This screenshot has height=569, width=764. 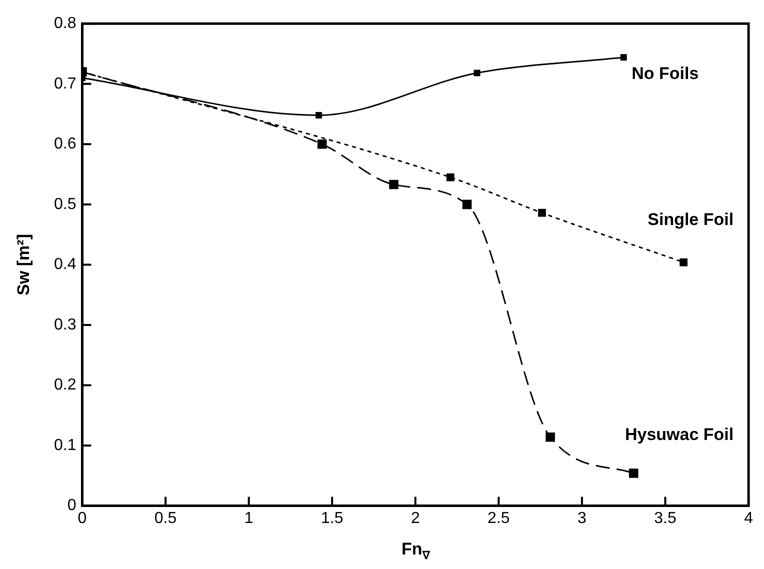 What do you see at coordinates (332, 518) in the screenshot?
I see `x-tick-label: 1.5` at bounding box center [332, 518].